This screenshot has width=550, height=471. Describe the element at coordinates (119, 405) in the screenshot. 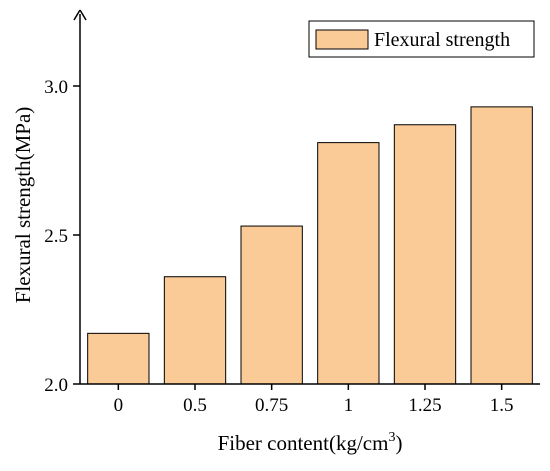

I see `x-tick-label: 0` at that location.